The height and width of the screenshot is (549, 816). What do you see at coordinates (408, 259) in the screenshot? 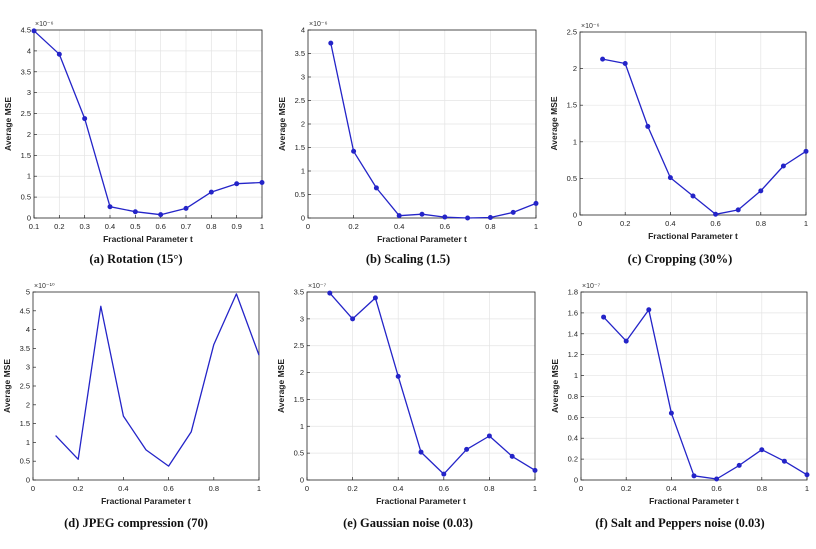
I see `caption-b: (b) Scaling (1.5)` at bounding box center [408, 259].